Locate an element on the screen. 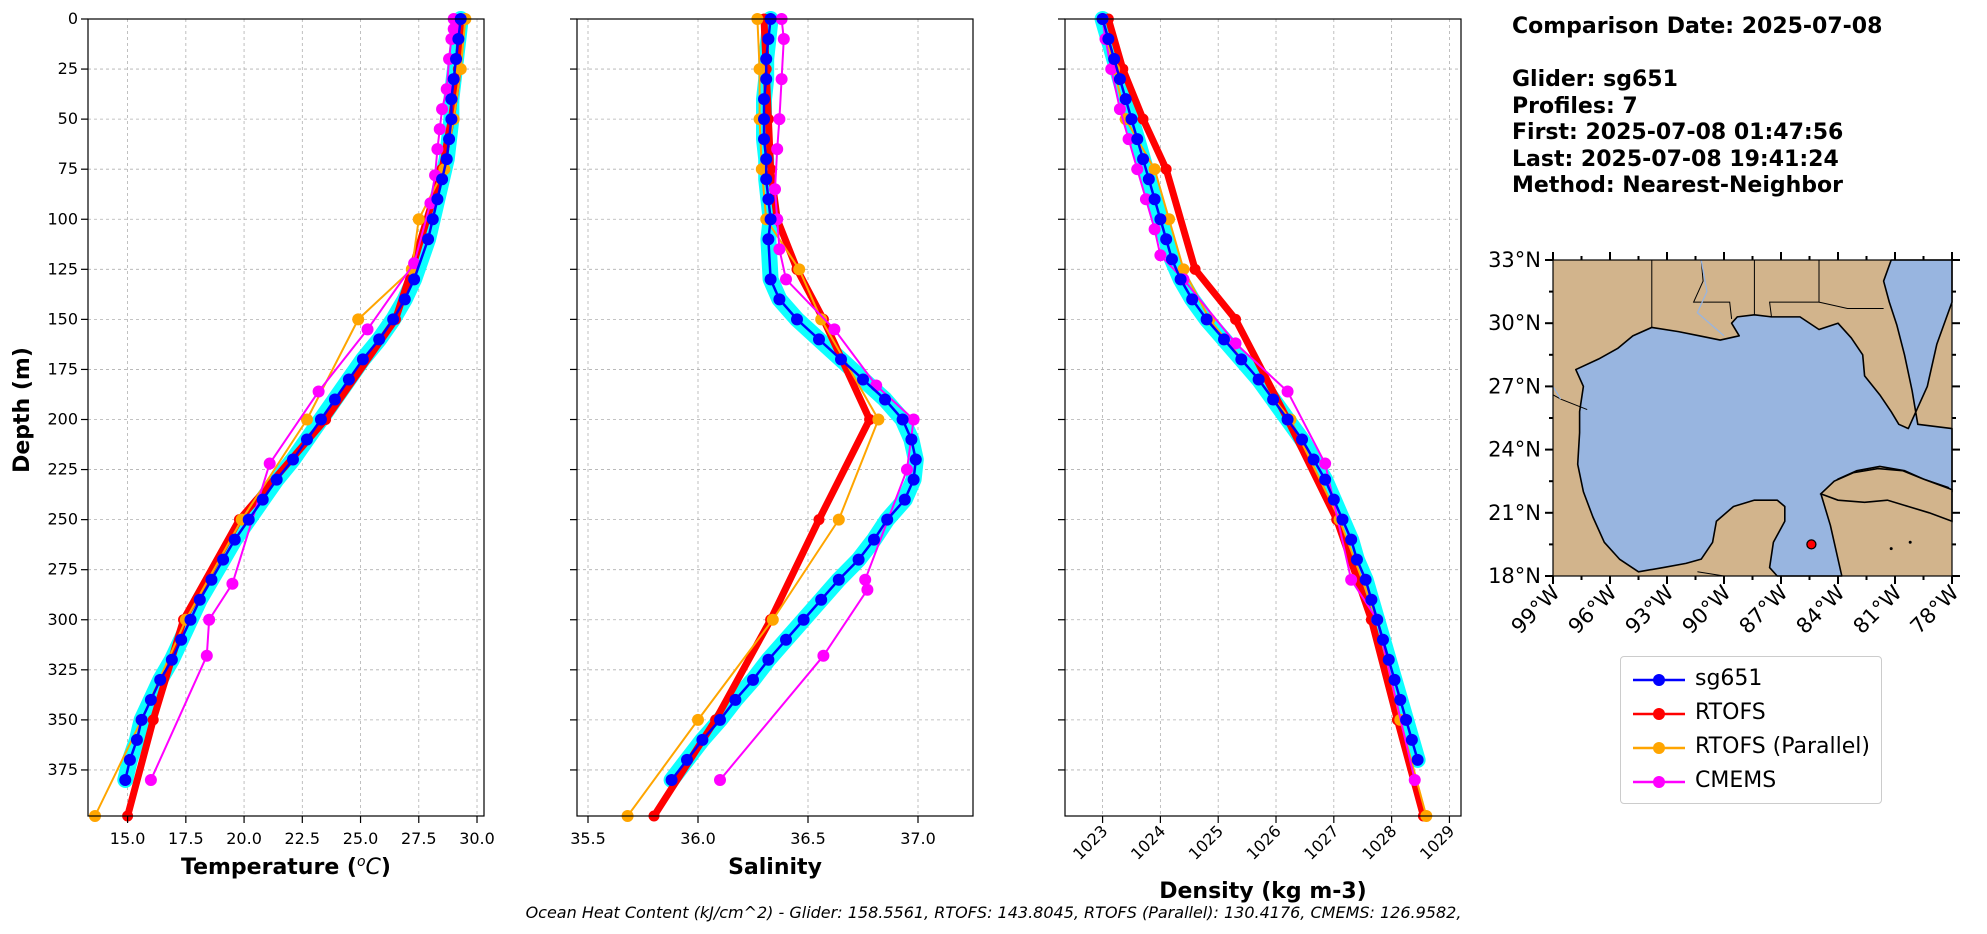 This screenshot has width=1987, height=934. y-tick-label: 25 is located at coordinates (68, 68).